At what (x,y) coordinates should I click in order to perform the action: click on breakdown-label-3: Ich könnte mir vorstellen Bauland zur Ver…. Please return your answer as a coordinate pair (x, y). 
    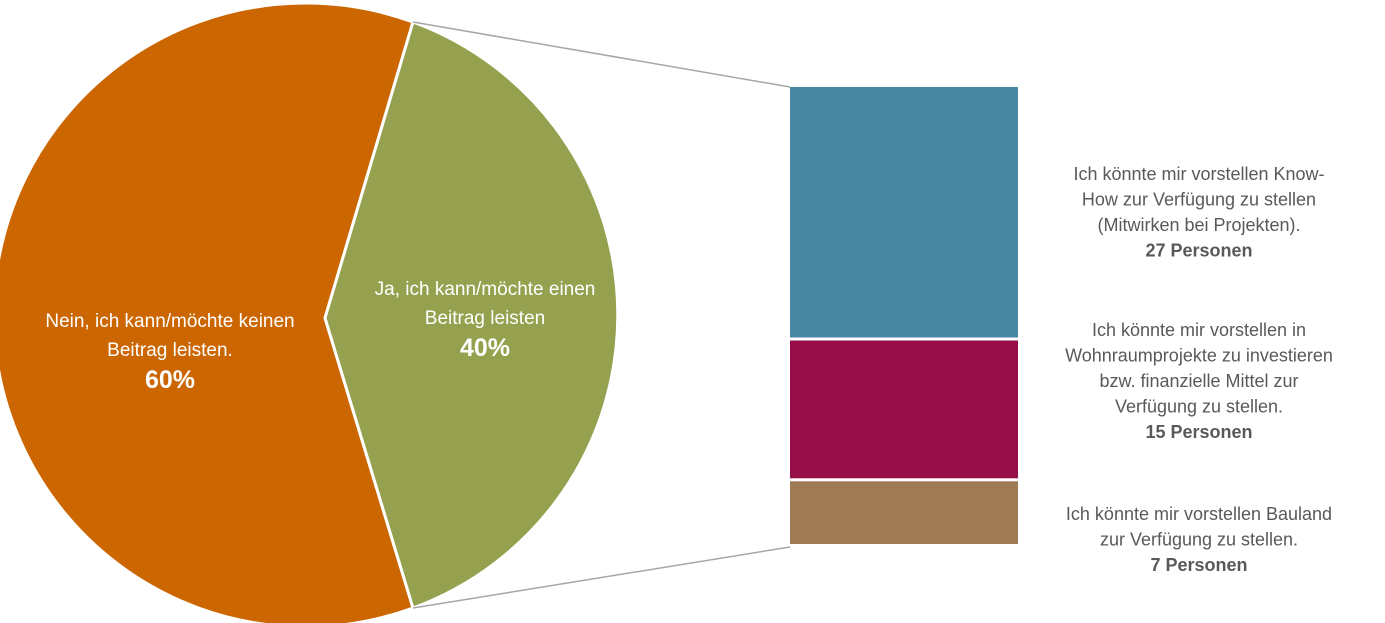
    Looking at the image, I should click on (1199, 539).